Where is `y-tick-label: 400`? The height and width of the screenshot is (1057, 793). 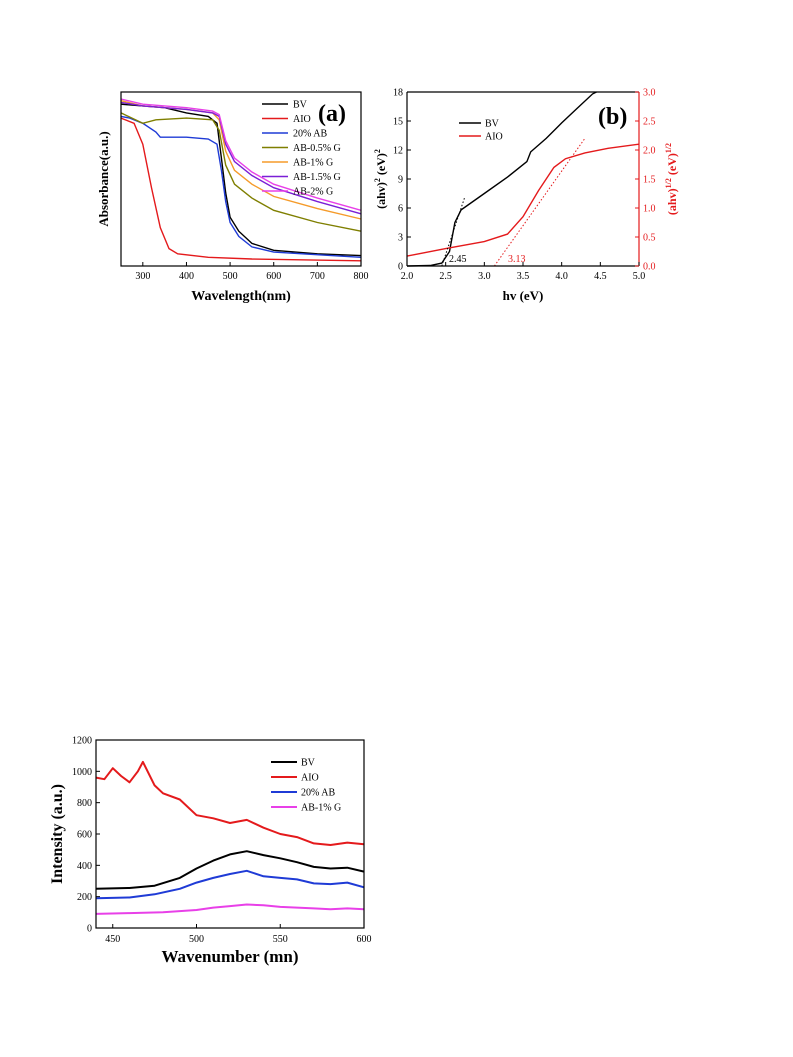 y-tick-label: 400 is located at coordinates (84, 866).